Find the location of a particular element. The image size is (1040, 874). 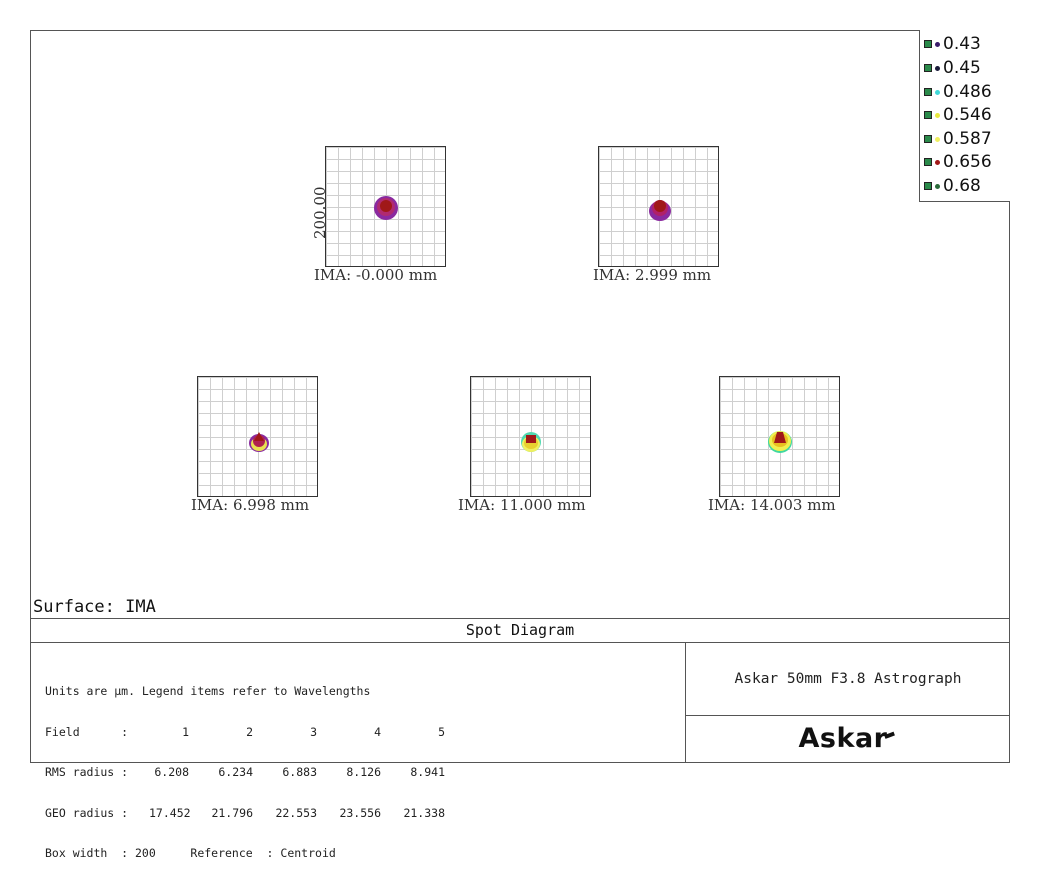

diagram-title: Spot Diagram is located at coordinates (520, 630).